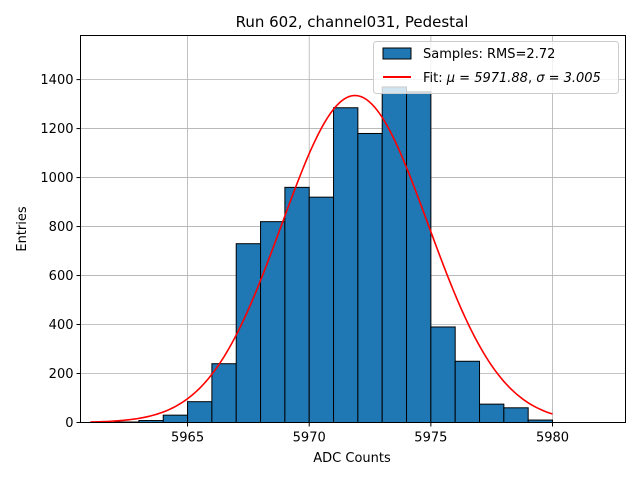  What do you see at coordinates (187, 438) in the screenshot?
I see `x-tick-label: 5965` at bounding box center [187, 438].